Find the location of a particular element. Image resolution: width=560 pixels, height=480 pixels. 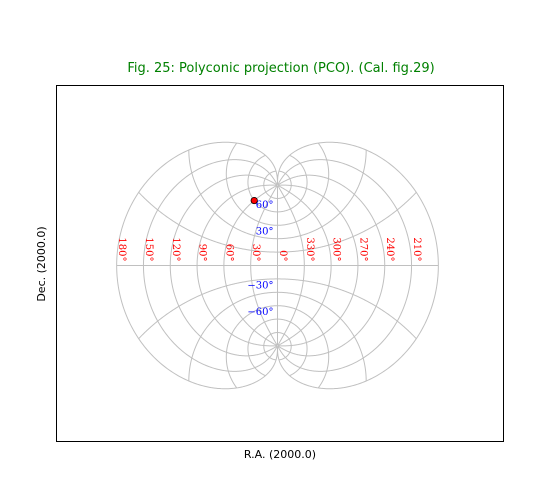

parallel--15 is located at coordinates (277, 309).